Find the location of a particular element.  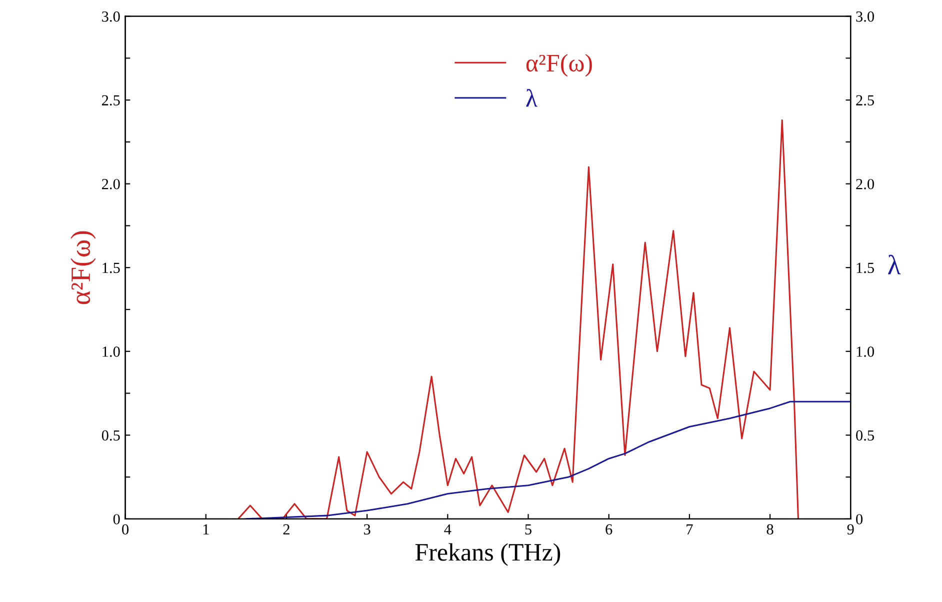

y-tick-label: 0.5 is located at coordinates (111, 435).